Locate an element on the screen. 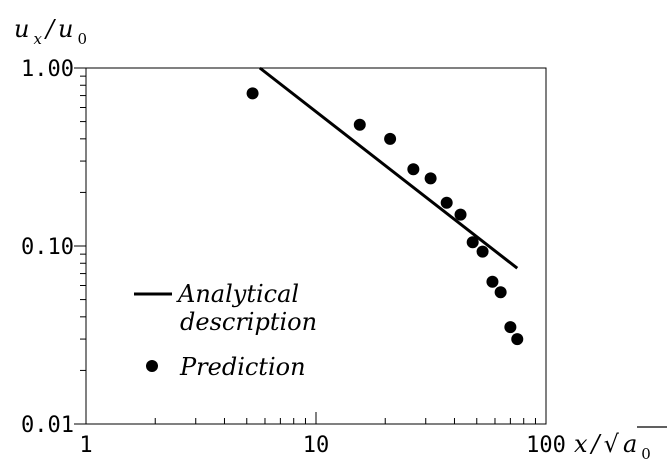  x-tick-label: 1 is located at coordinates (85, 445).